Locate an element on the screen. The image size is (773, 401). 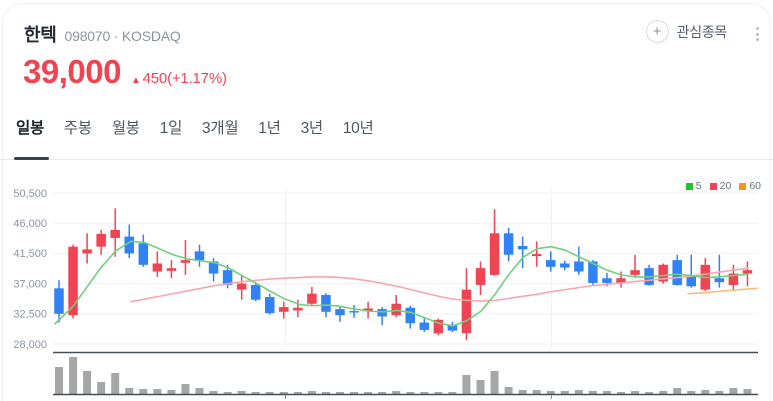
legend-label: 20 is located at coordinates (725, 186).